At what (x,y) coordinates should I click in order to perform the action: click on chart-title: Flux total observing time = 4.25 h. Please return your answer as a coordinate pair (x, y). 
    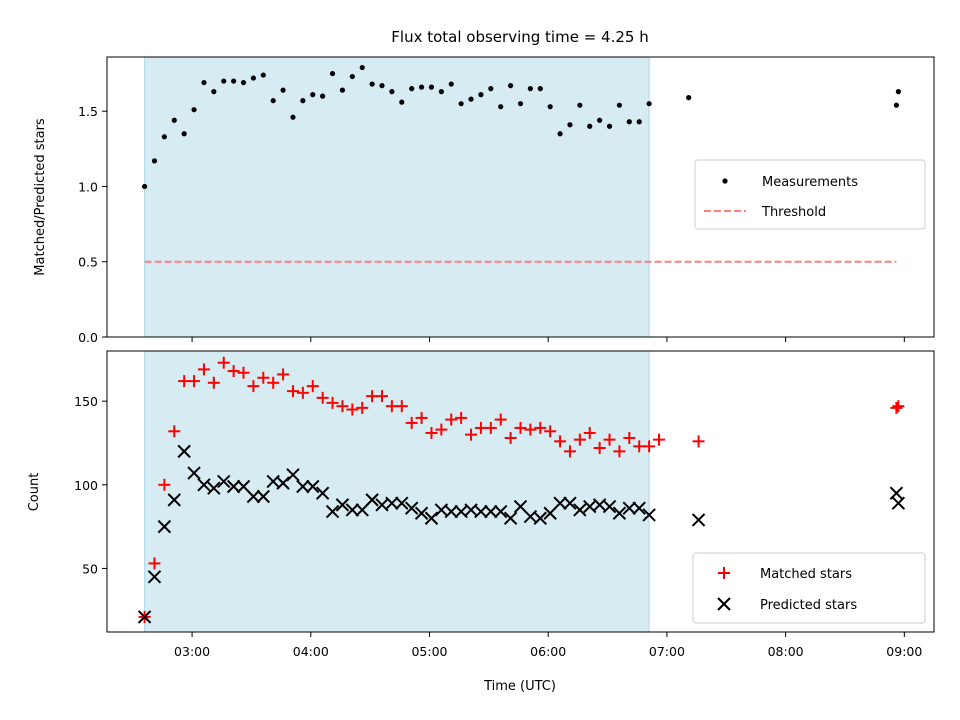
    Looking at the image, I should click on (519, 37).